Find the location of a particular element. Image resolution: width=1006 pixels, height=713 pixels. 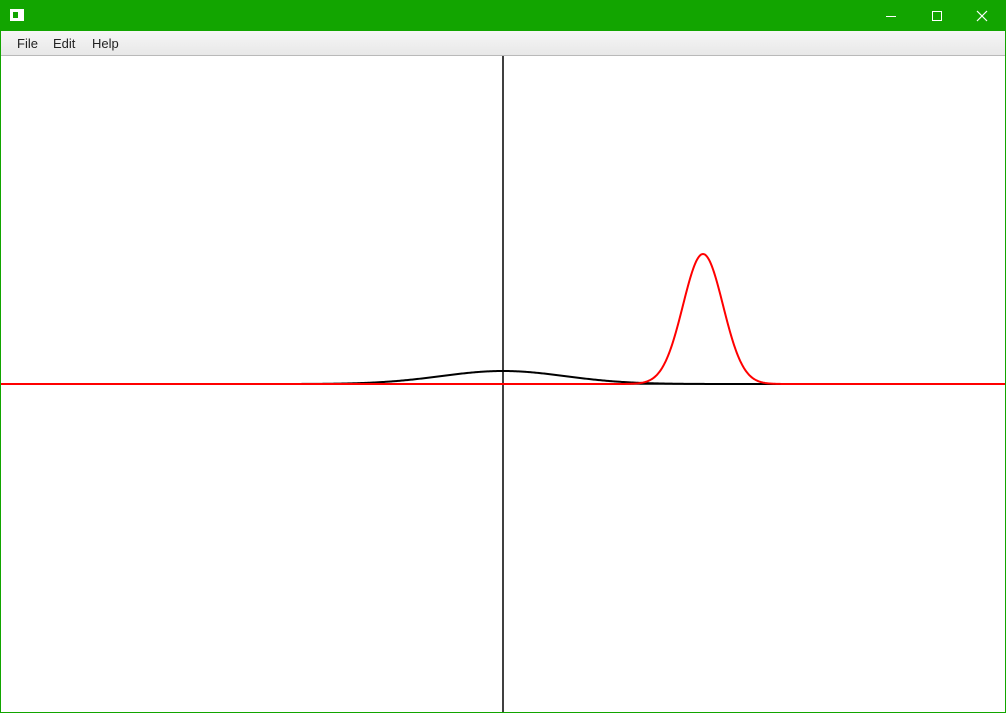

menu-bar: File Edit Help is located at coordinates (503, 43).